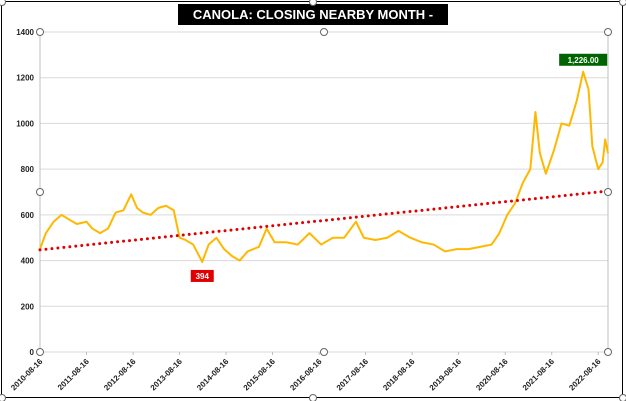  I want to click on data-label: 1,226.00, so click(584, 60).